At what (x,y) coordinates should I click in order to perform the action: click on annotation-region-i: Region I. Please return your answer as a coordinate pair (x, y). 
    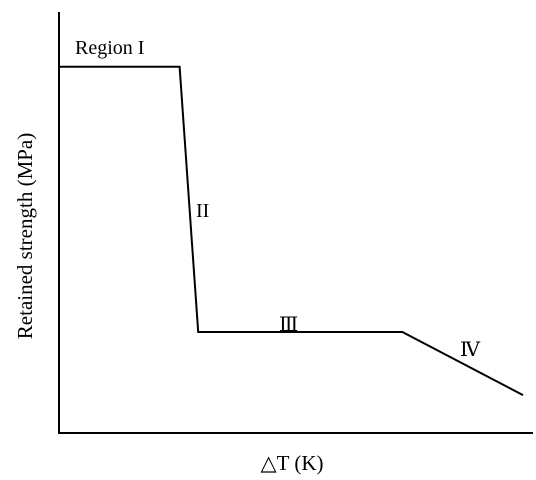
    Looking at the image, I should click on (109, 48).